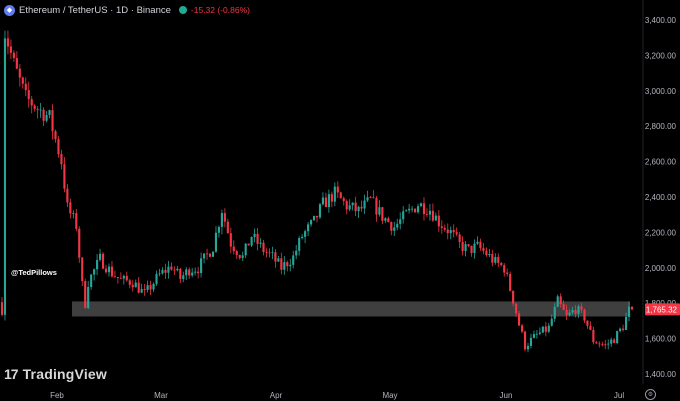 The width and height of the screenshot is (680, 401). I want to click on last-price-badge, so click(662, 309).